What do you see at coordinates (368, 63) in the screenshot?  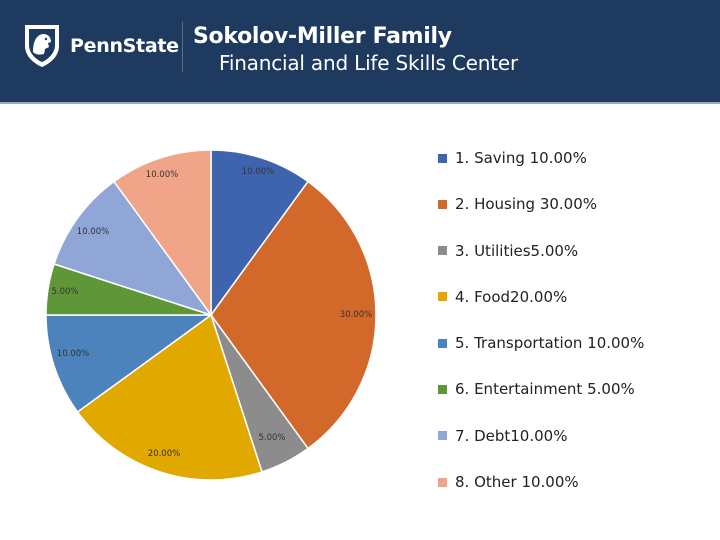 I see `page-subtitle: Financial and Life Skills Center` at bounding box center [368, 63].